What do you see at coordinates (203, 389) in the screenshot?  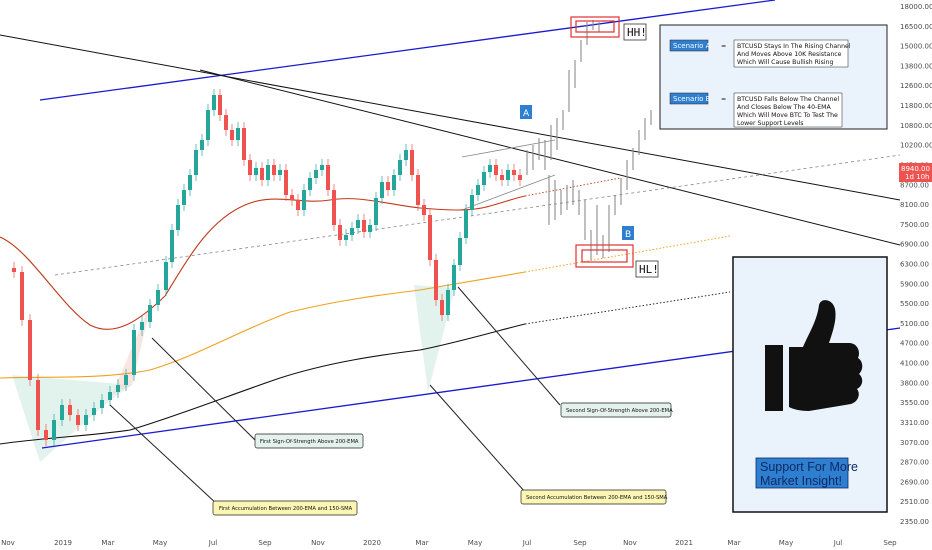 I see `connector-first-strength` at bounding box center [203, 389].